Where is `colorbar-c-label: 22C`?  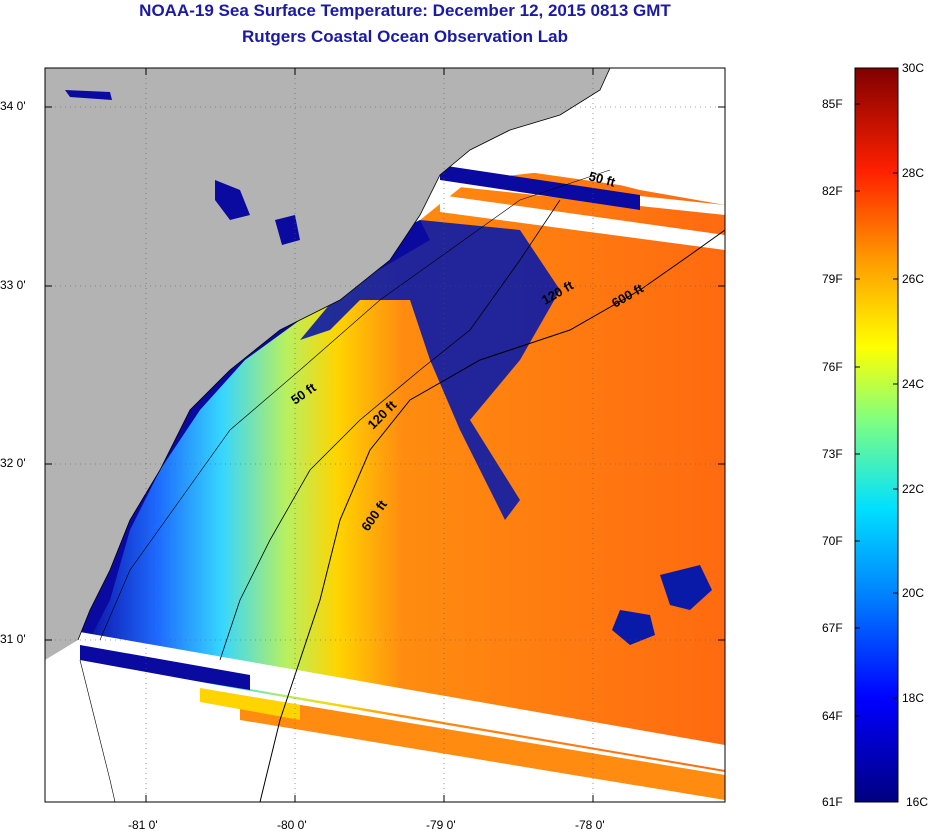 colorbar-c-label: 22C is located at coordinates (913, 489).